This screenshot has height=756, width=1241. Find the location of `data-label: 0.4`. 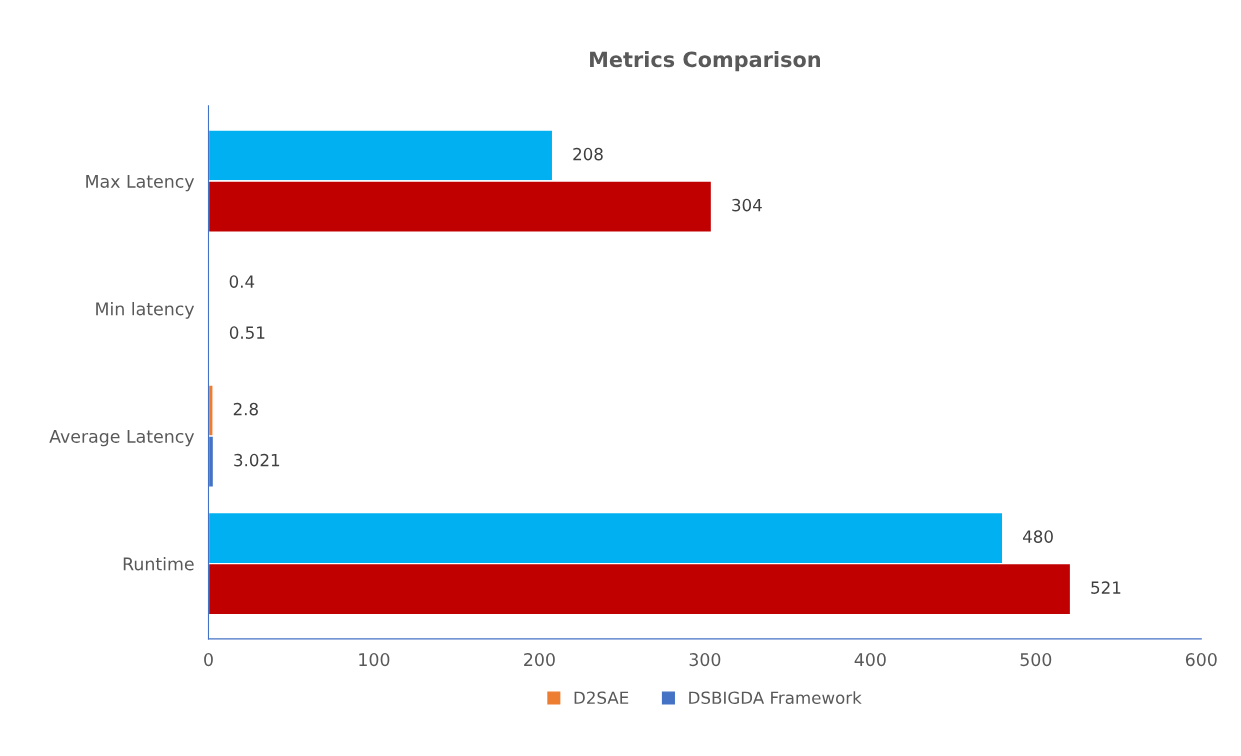

data-label: 0.4 is located at coordinates (242, 281).